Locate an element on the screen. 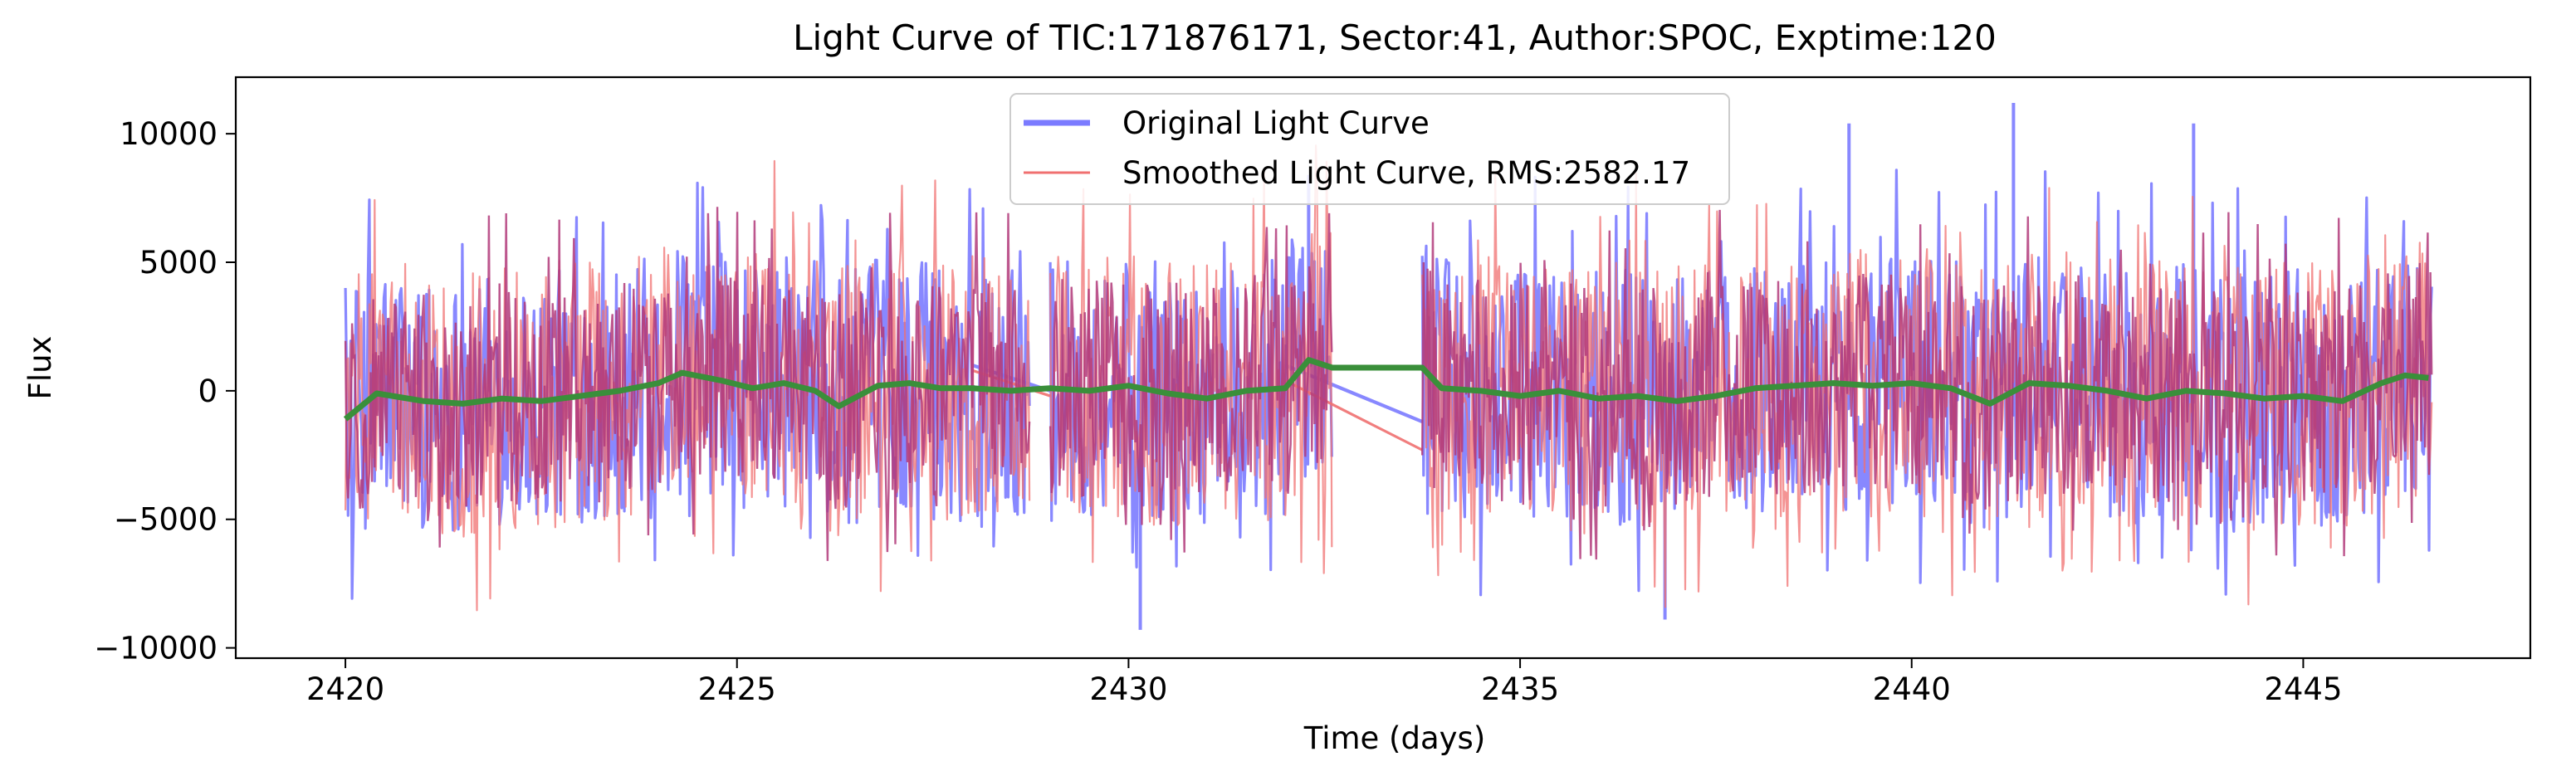 This screenshot has height=781, width=2576. x-axis: 2420 2425 2430 2435 2440 2445 is located at coordinates (1324, 682).